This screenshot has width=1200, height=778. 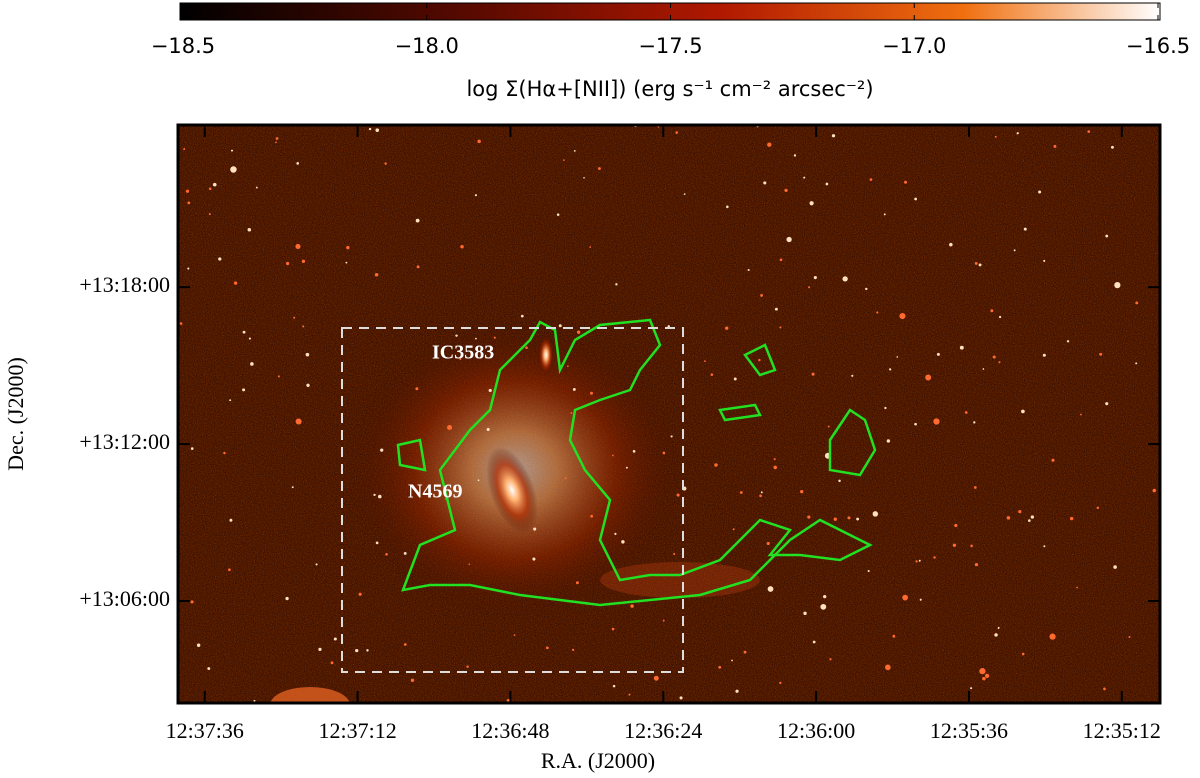 I want to click on colorbar-tick-label: −18.5, so click(x=183, y=46).